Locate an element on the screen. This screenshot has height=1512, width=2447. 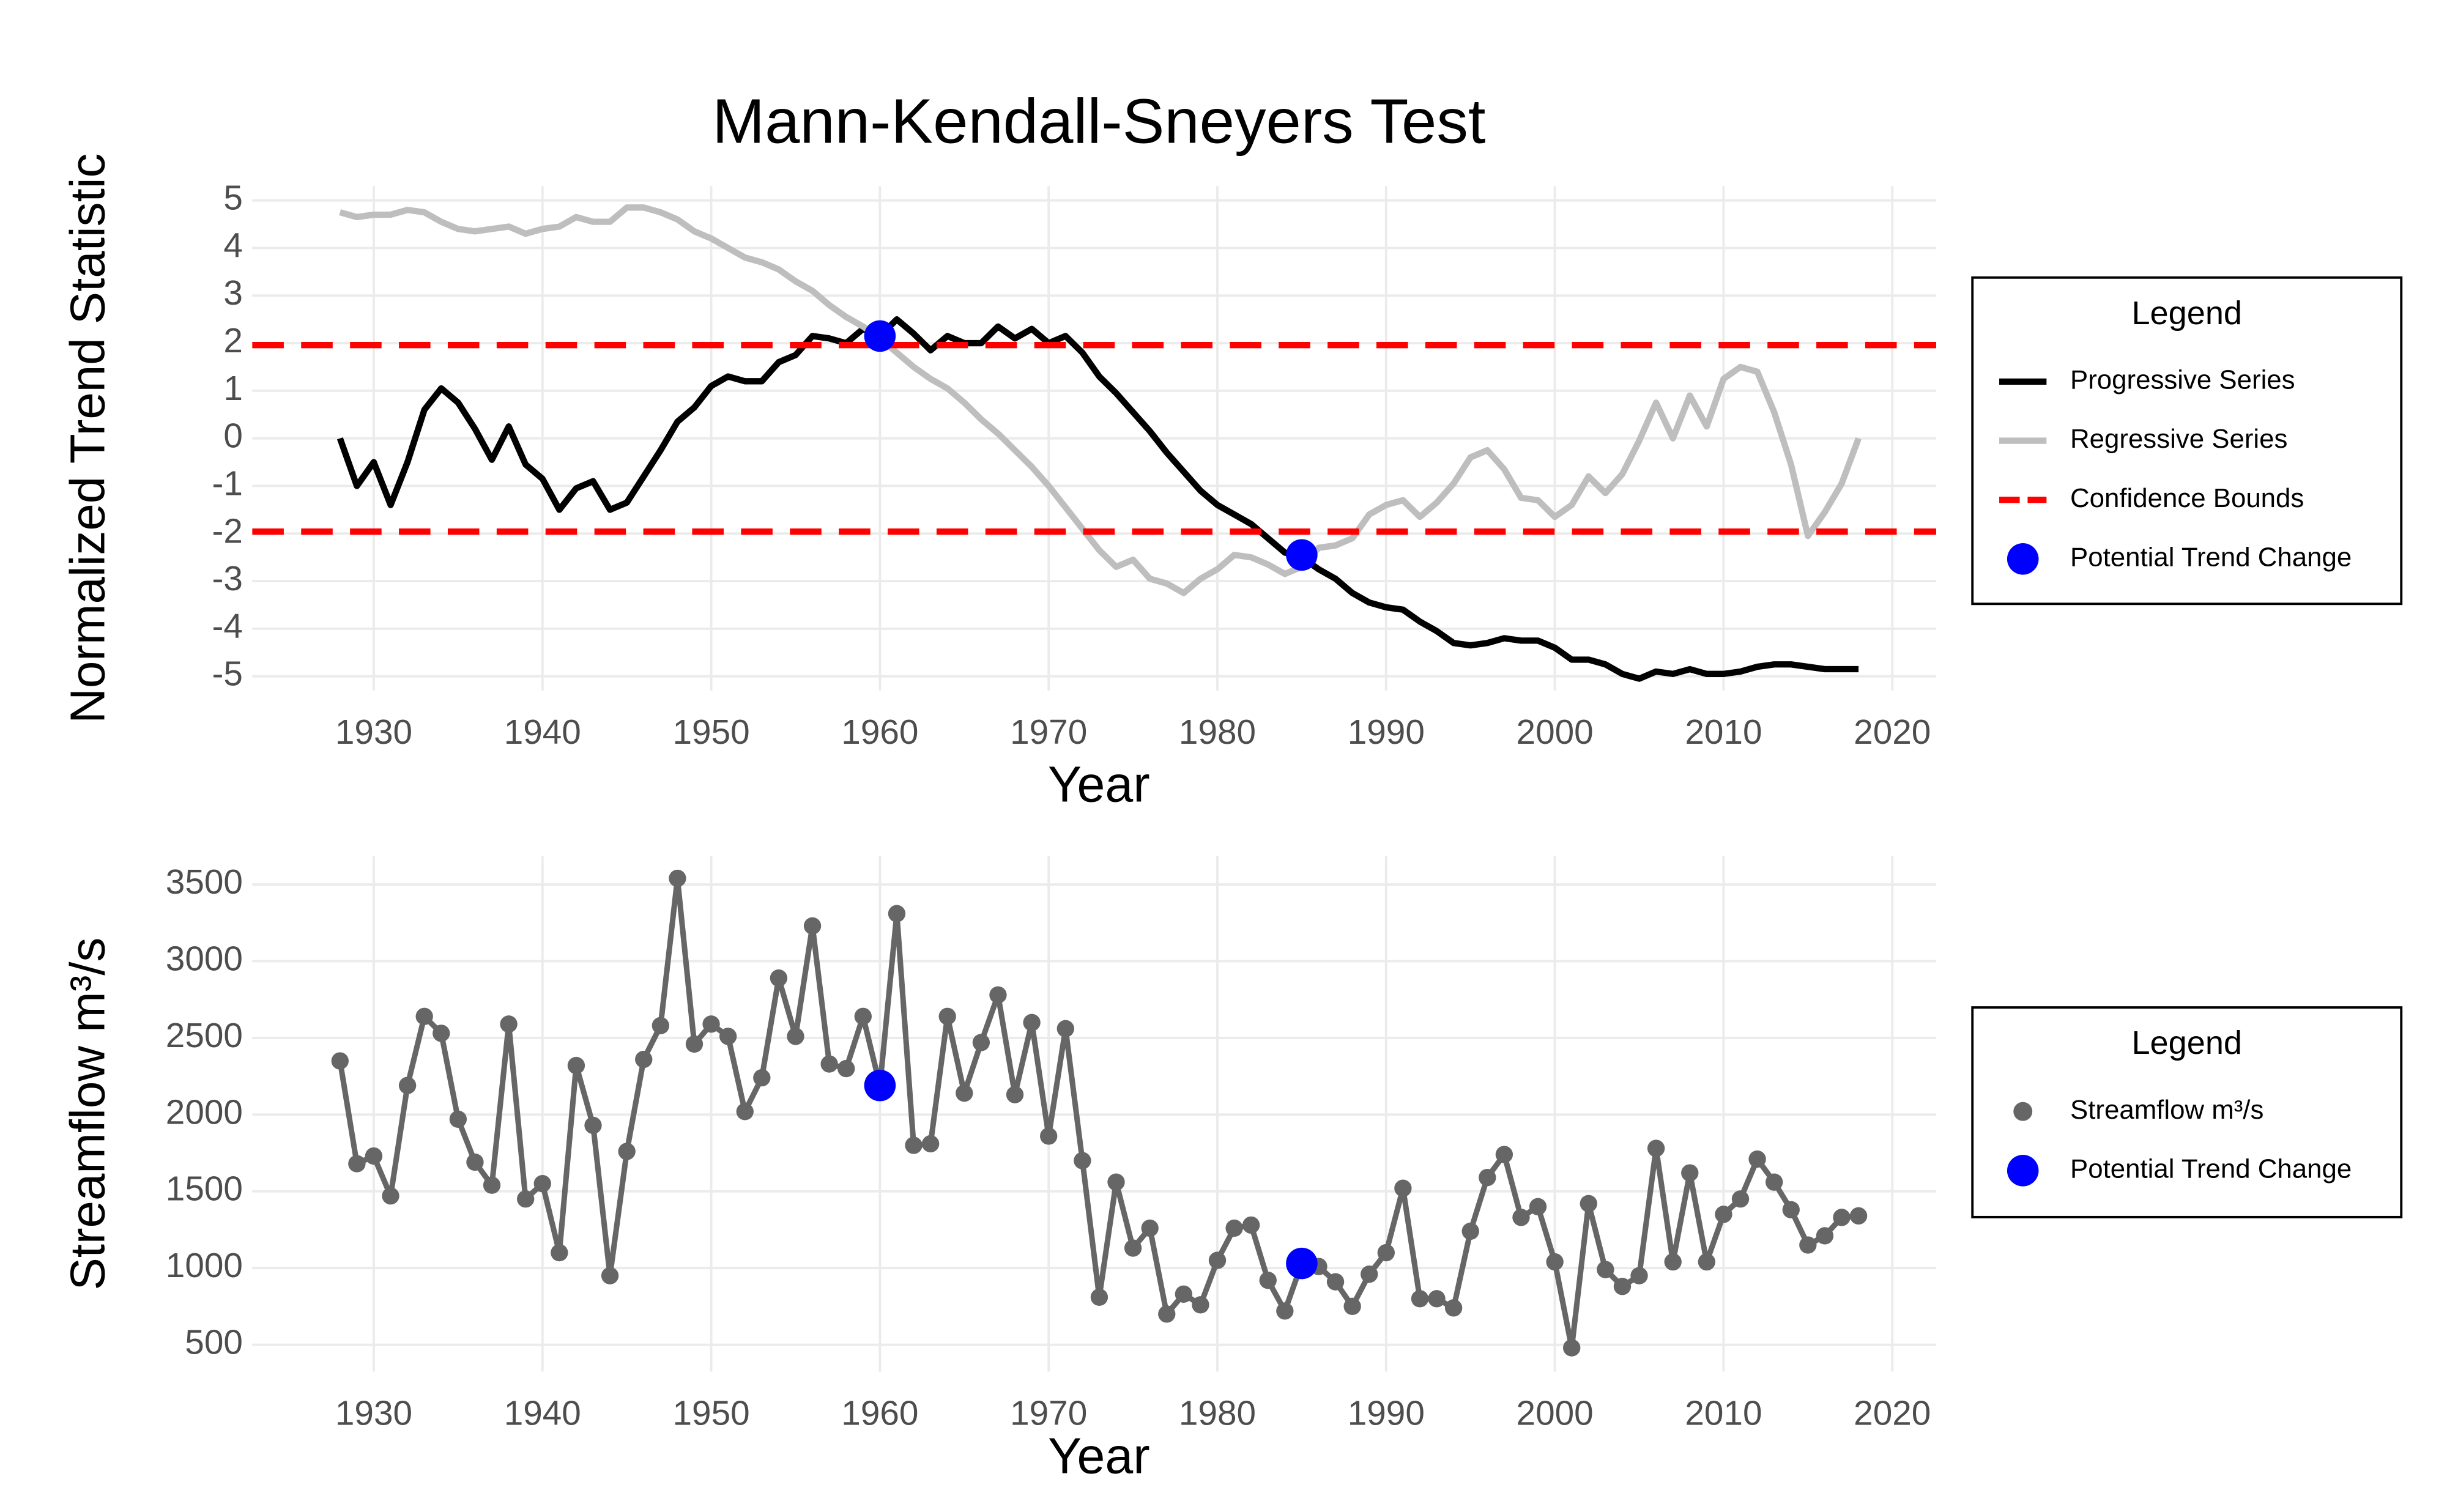
y-axis-label: Streamflow m³/s is located at coordinates (88, 1114).